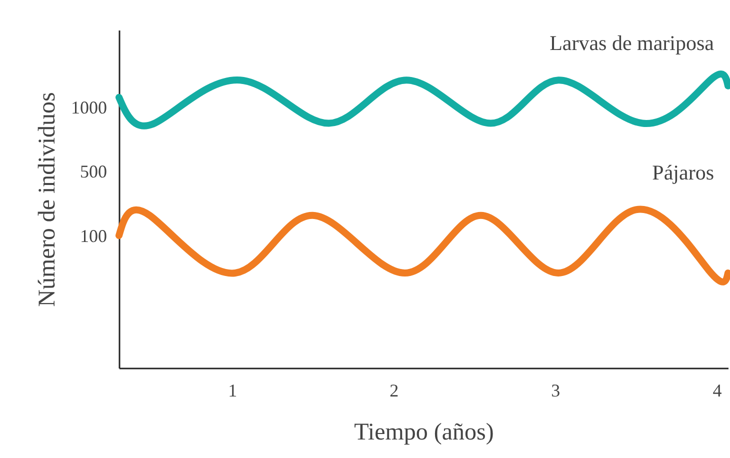 The width and height of the screenshot is (730, 458). Describe the element at coordinates (93, 172) in the screenshot. I see `text: 500` at that location.